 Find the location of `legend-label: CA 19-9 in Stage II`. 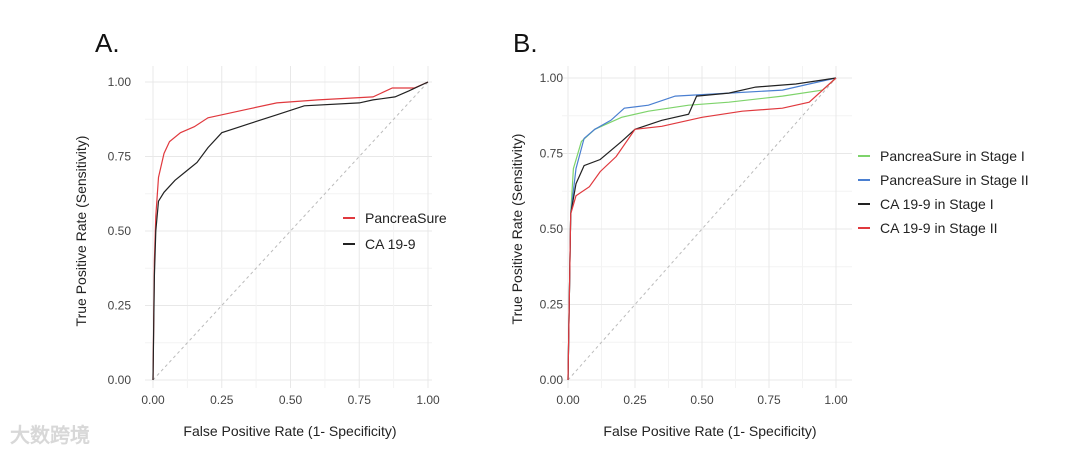

legend-label: CA 19-9 in Stage II is located at coordinates (939, 228).